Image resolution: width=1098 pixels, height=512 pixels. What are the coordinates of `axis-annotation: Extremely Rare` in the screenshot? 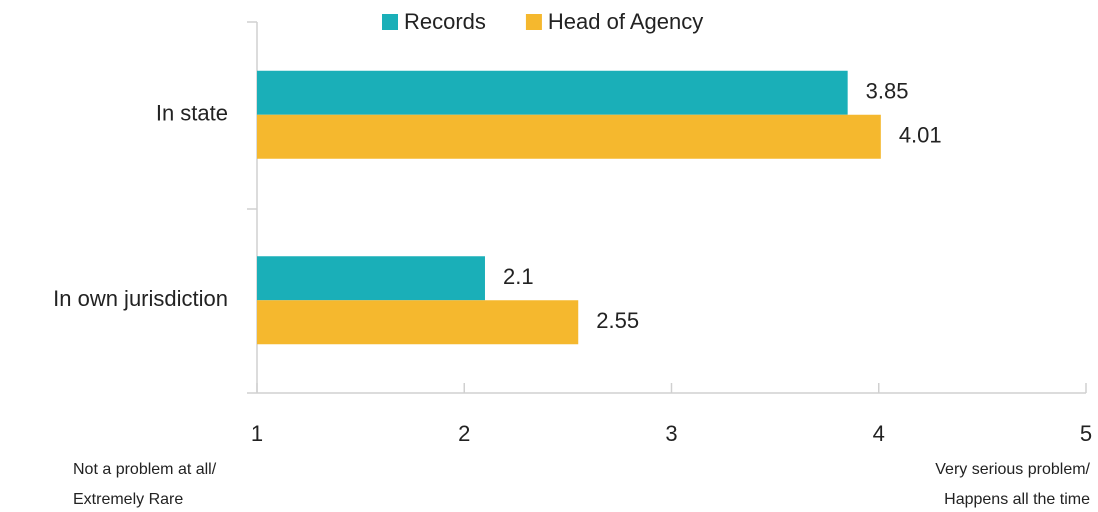 It's located at (128, 499).